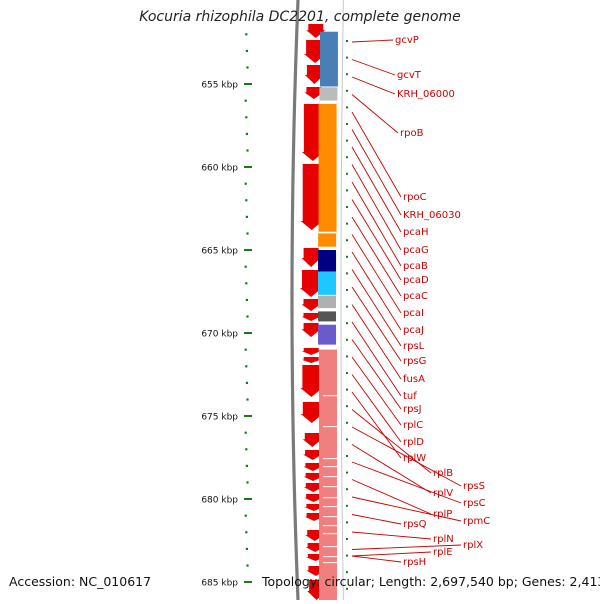 The width and height of the screenshot is (600, 604). What do you see at coordinates (414, 361) in the screenshot?
I see `gene-label: rpsG` at bounding box center [414, 361].